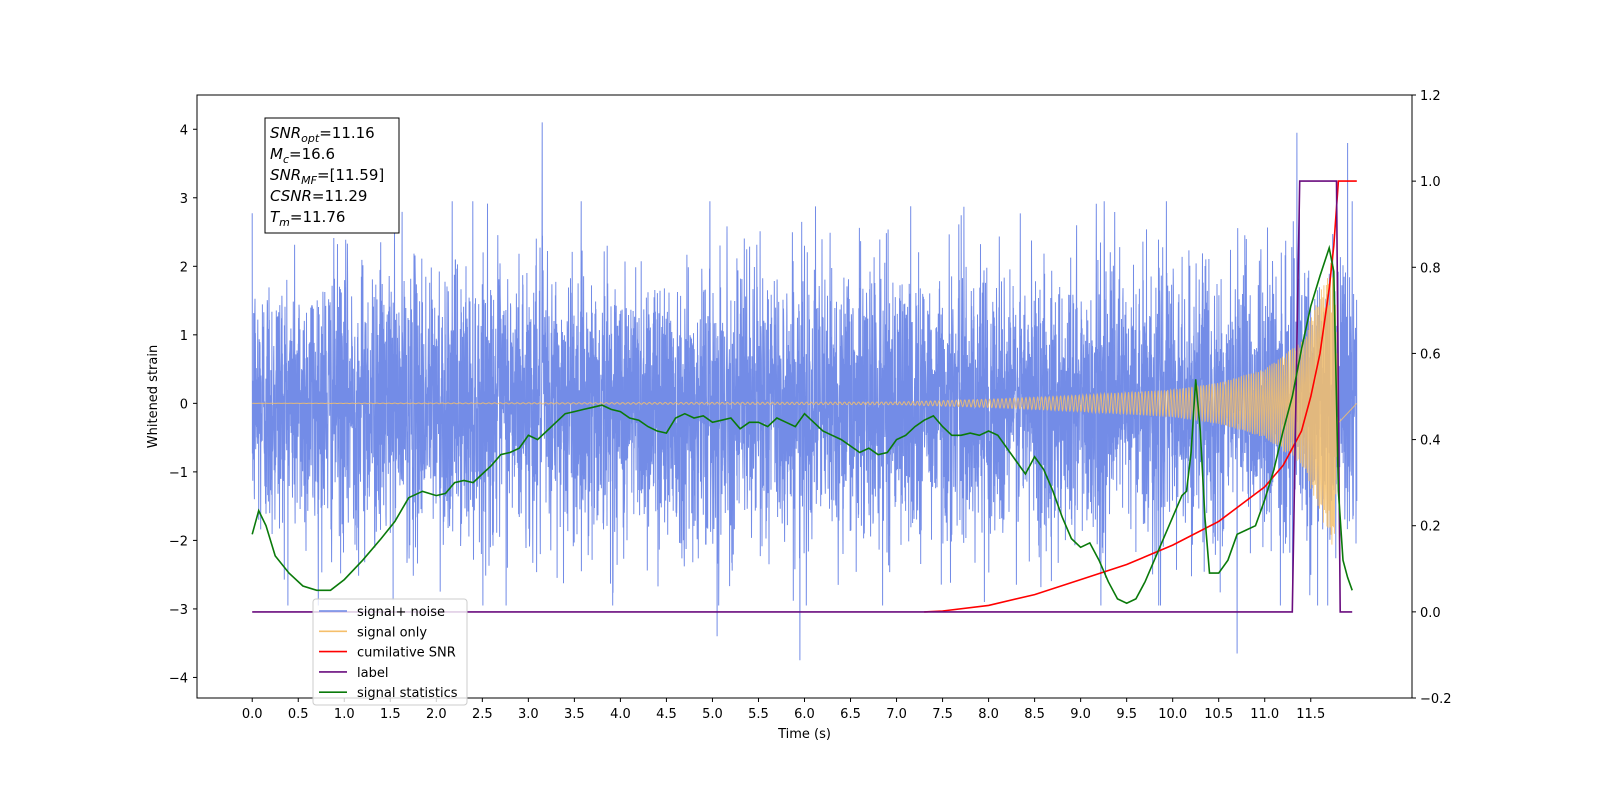 The width and height of the screenshot is (1600, 800). I want to click on x-tick-label: 10.0, so click(1172, 714).